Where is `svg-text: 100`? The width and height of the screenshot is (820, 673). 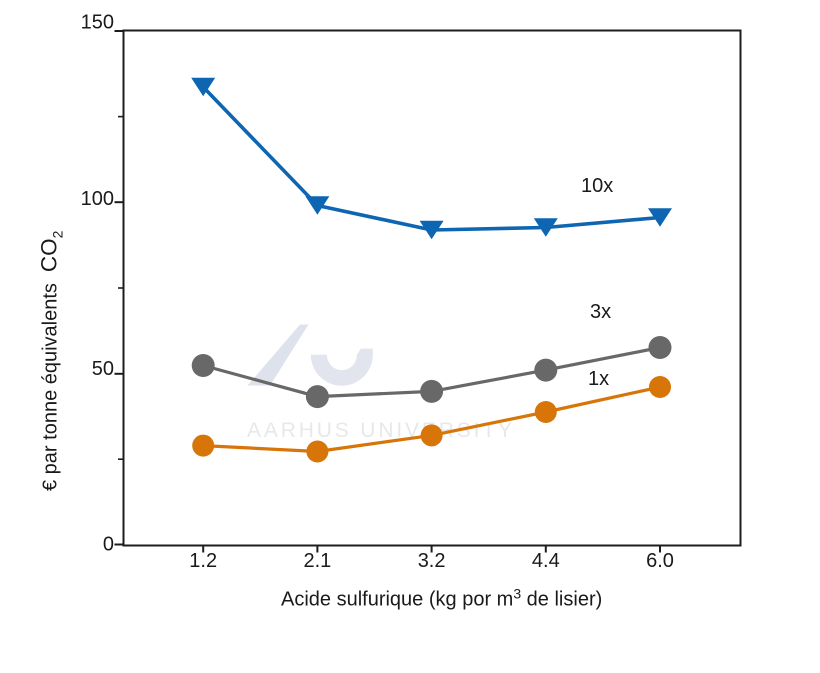 svg-text: 100 is located at coordinates (97, 199).